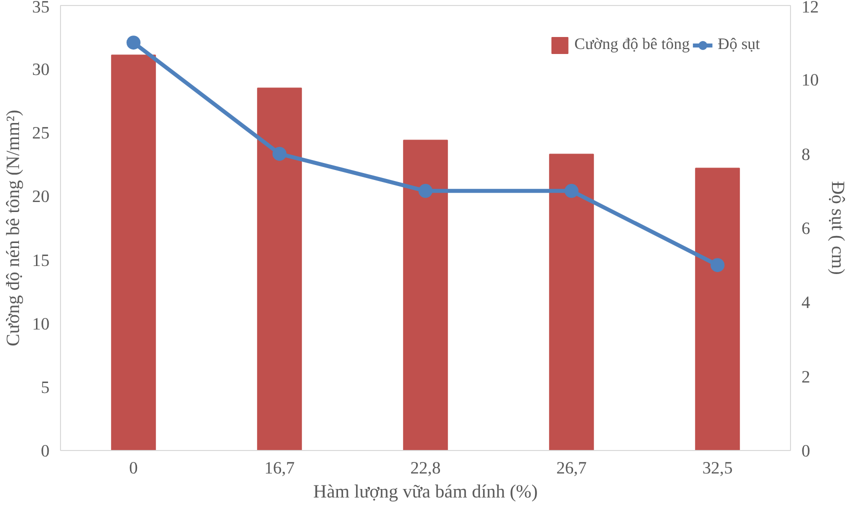  What do you see at coordinates (806, 302) in the screenshot?
I see `y2-tick-label: 4` at bounding box center [806, 302].